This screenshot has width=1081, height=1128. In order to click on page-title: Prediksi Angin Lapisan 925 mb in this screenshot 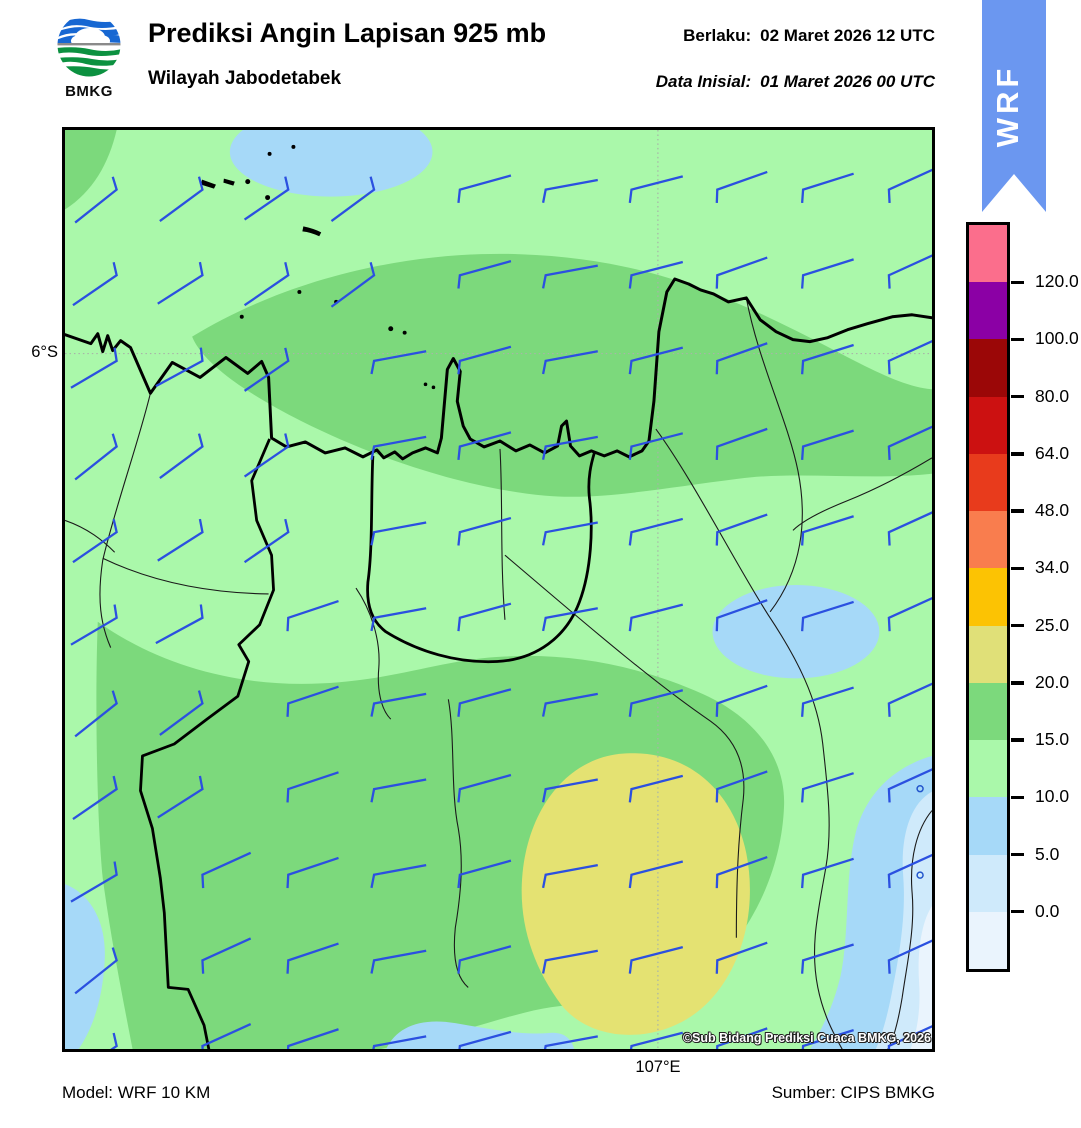, I will do `click(347, 33)`.